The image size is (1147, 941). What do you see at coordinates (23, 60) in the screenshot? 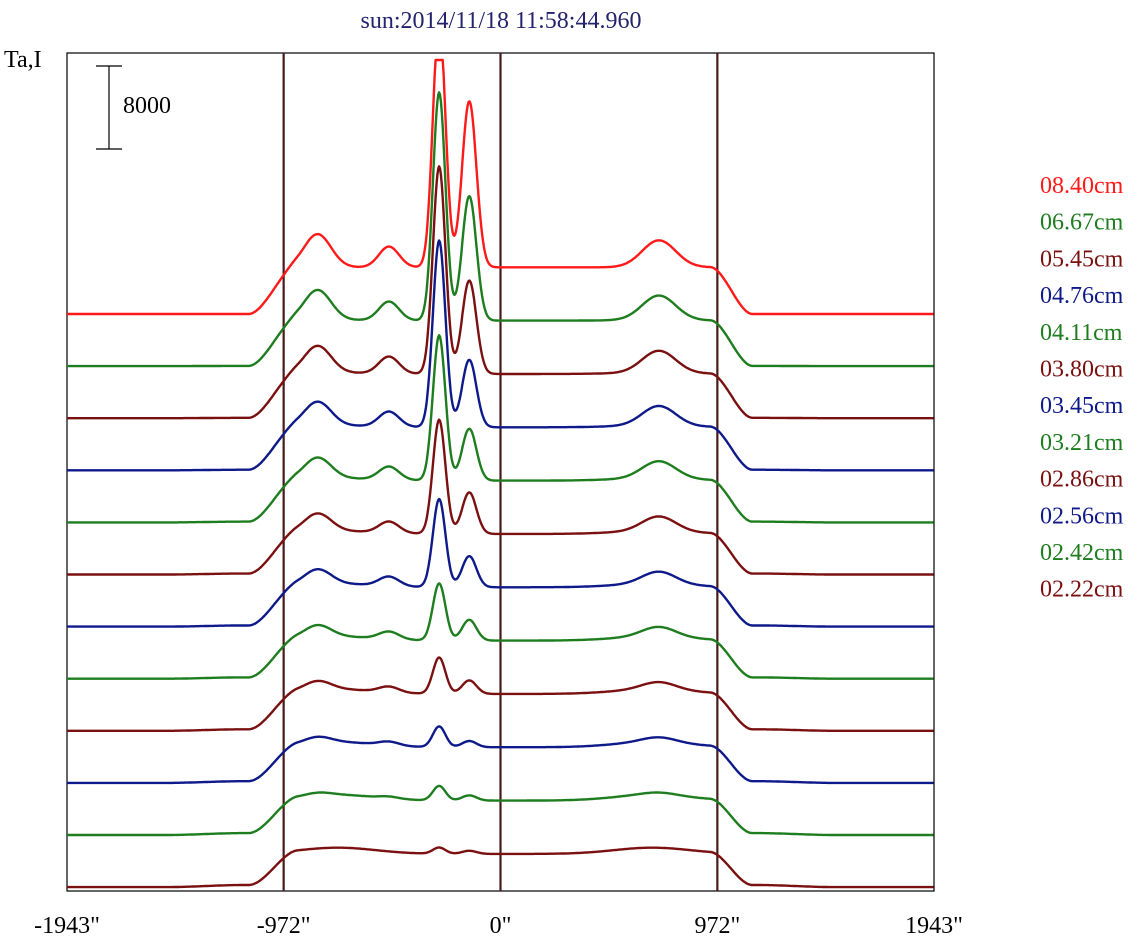
I see `y-axis-label: Ta,I` at bounding box center [23, 60].